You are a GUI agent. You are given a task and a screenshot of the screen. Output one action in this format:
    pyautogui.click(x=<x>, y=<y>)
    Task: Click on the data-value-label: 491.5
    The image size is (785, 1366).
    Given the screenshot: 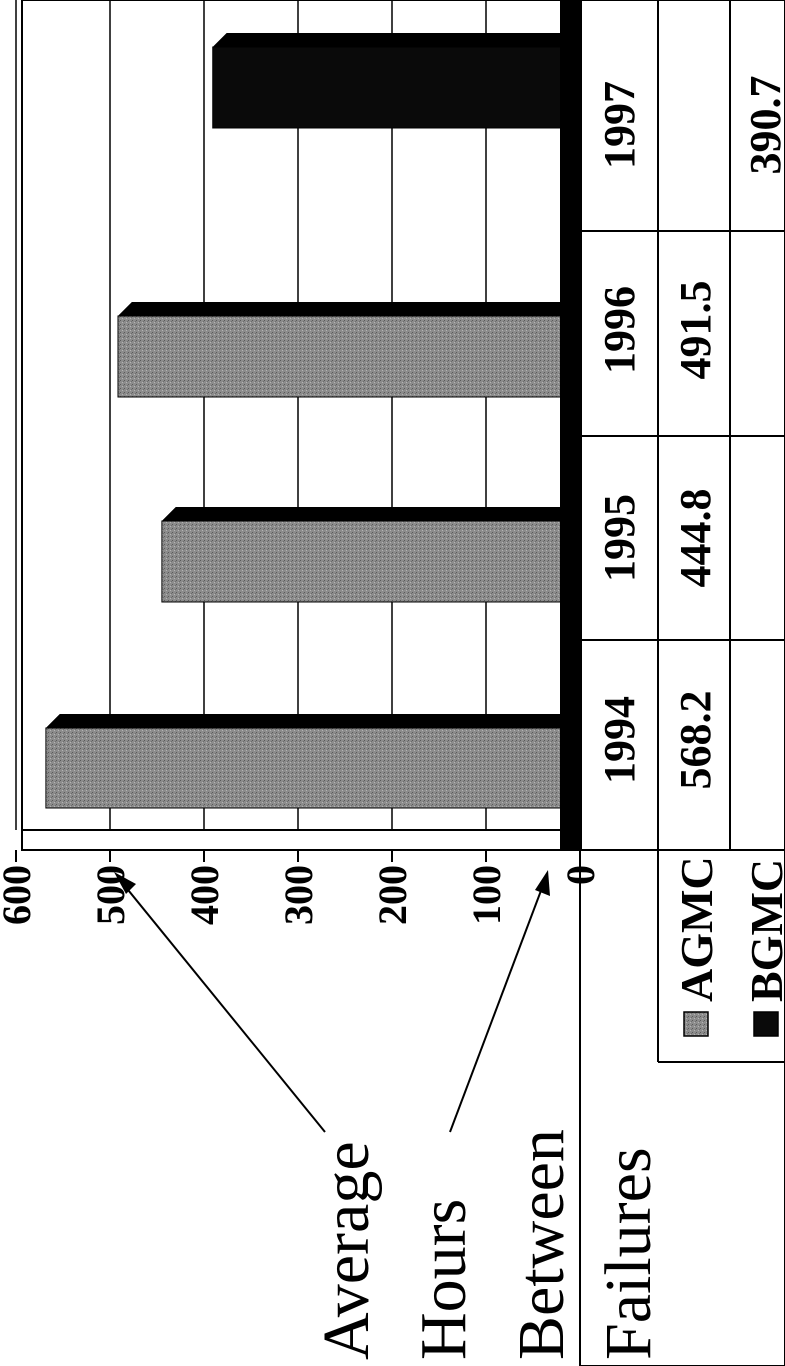 What is the action you would take?
    pyautogui.click(x=695, y=330)
    